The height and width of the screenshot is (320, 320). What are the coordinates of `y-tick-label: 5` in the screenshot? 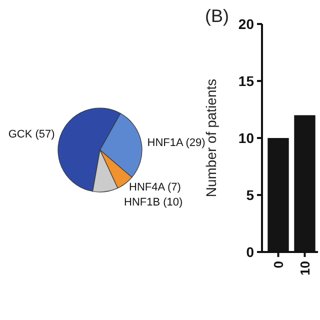 It's located at (250, 194).